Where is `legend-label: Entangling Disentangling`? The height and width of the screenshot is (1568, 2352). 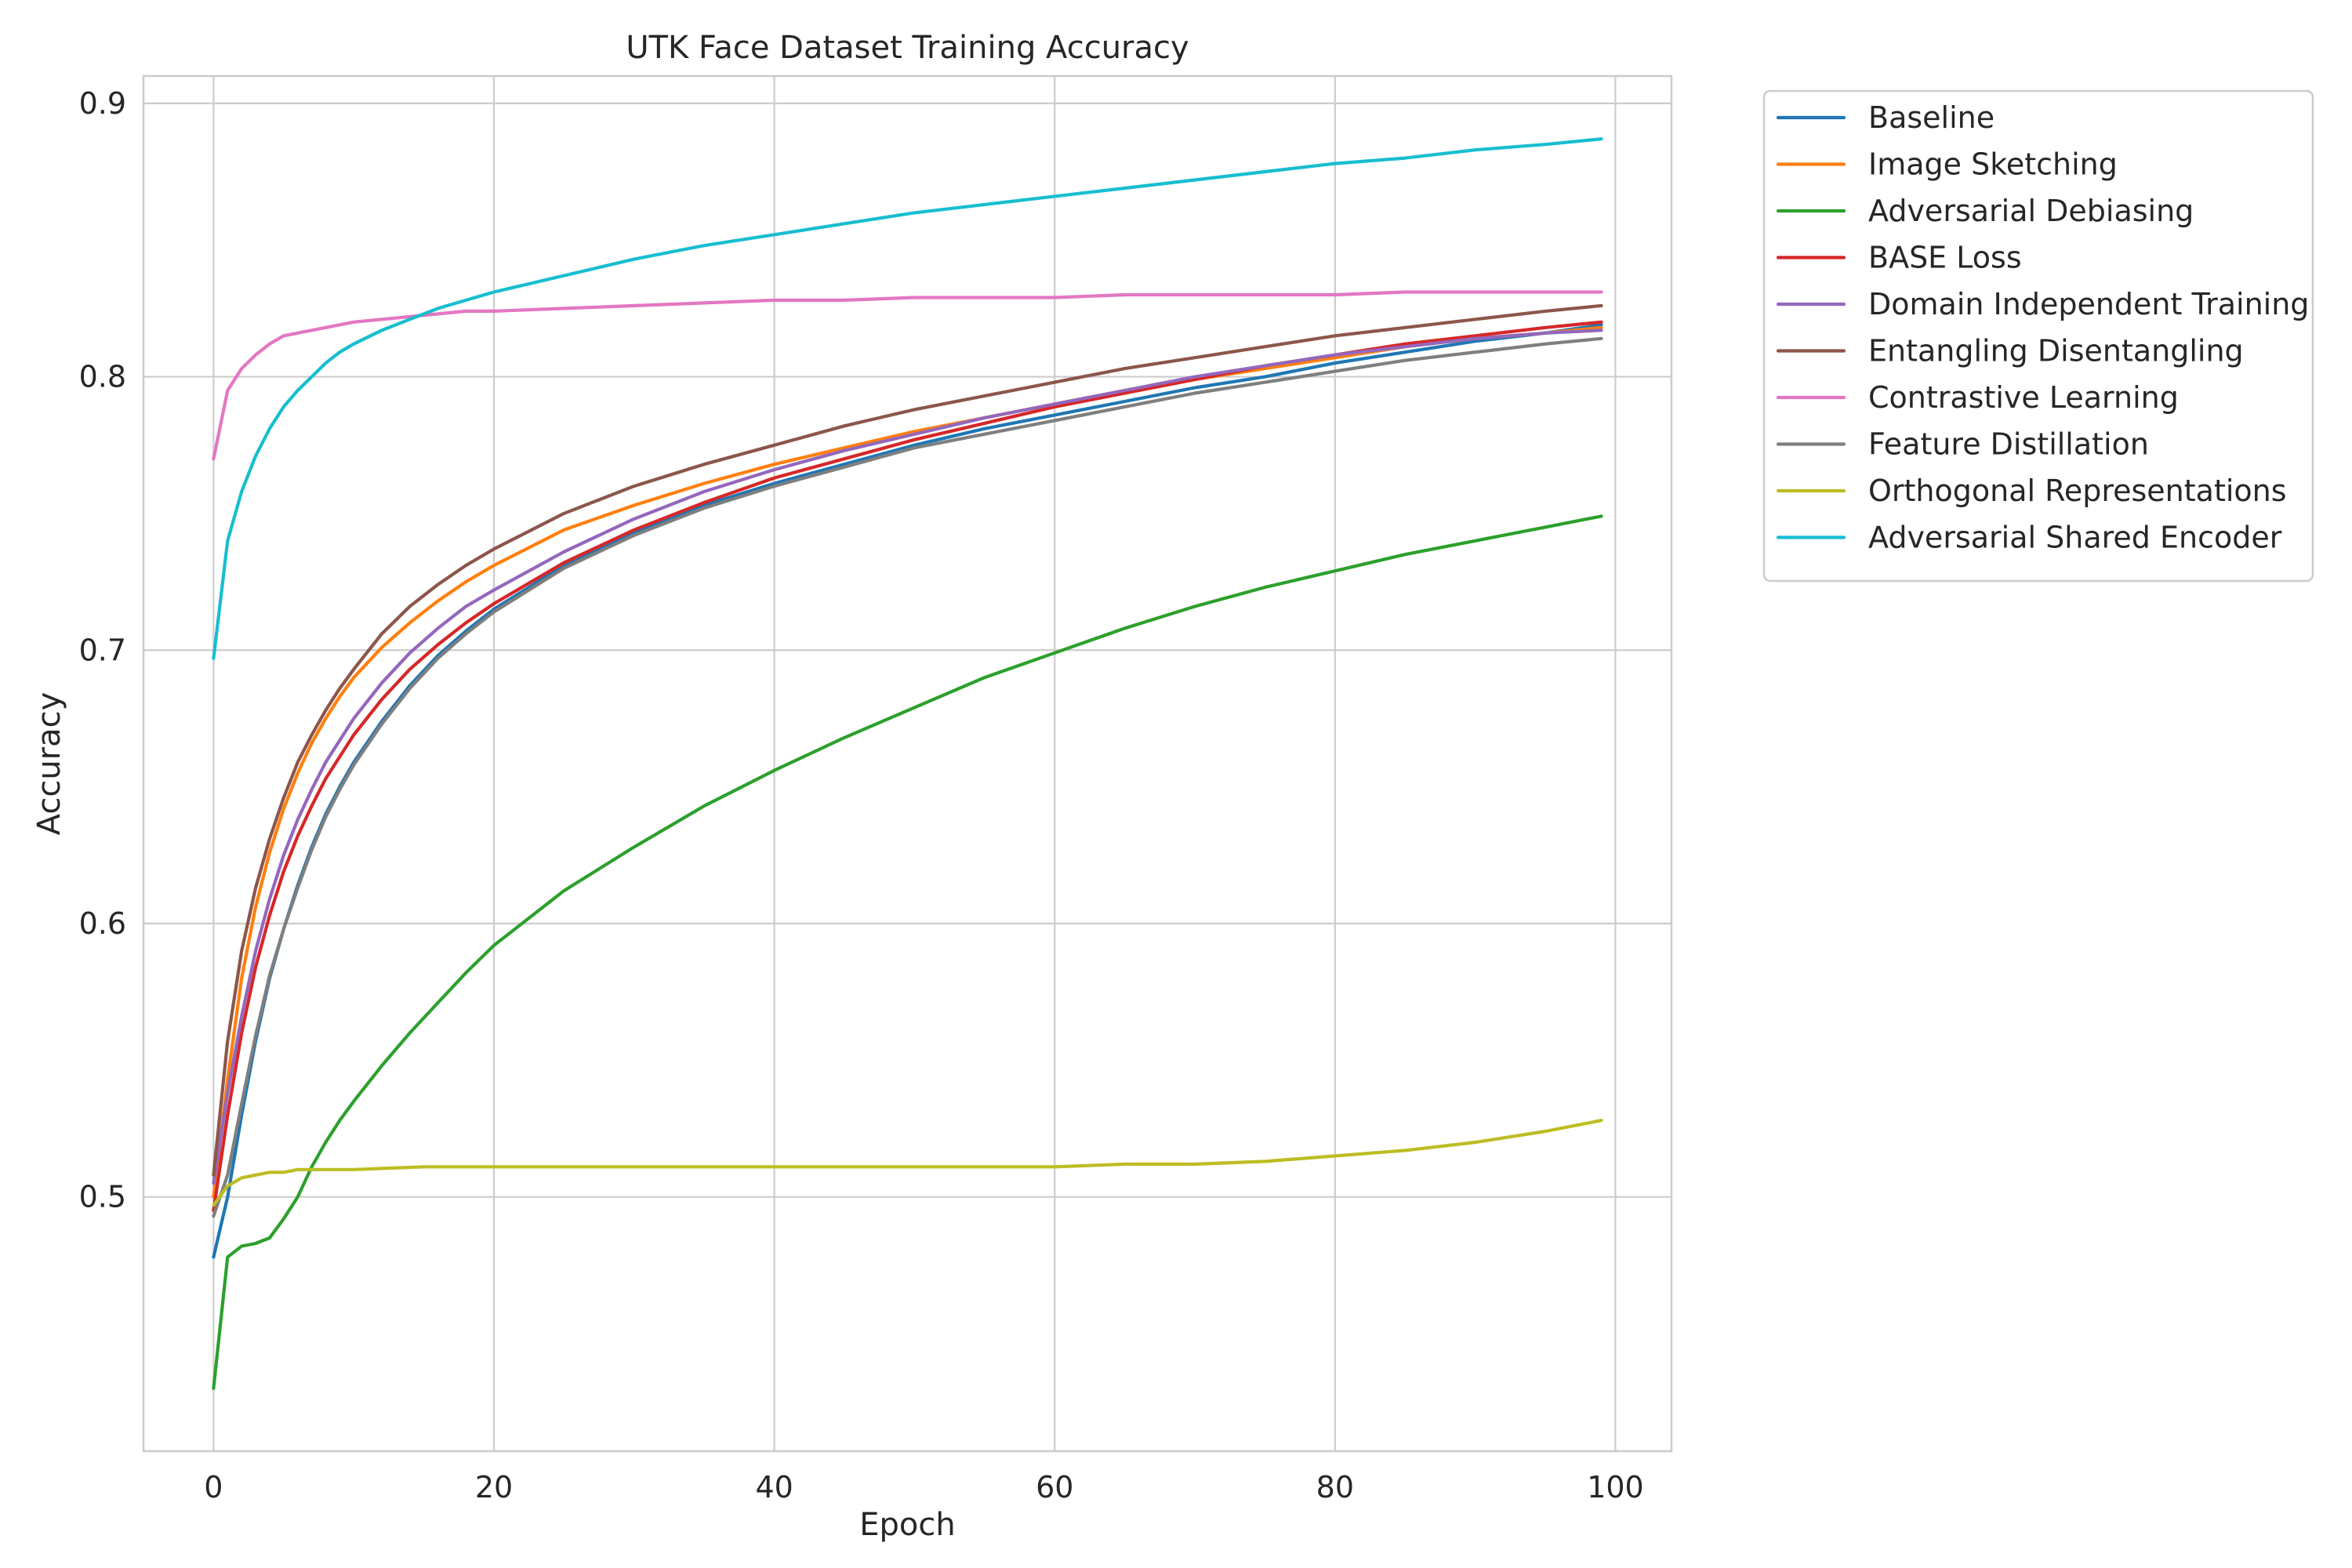 legend-label: Entangling Disentangling is located at coordinates (2056, 351).